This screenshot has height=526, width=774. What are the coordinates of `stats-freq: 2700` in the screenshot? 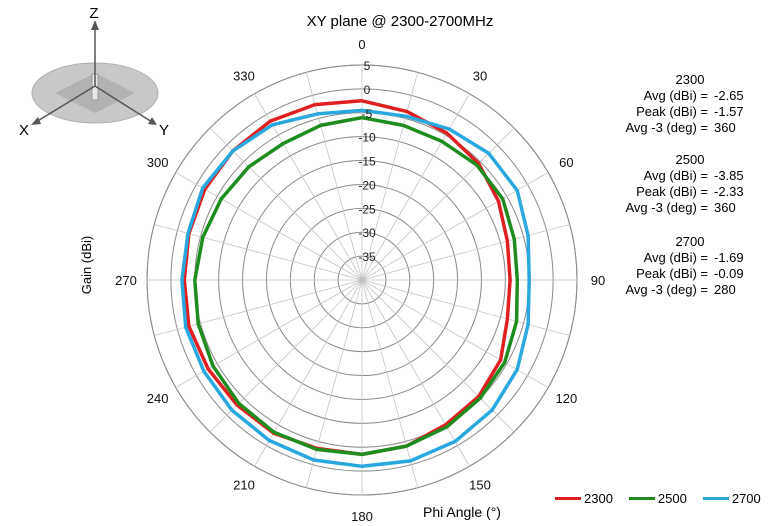 It's located at (690, 241).